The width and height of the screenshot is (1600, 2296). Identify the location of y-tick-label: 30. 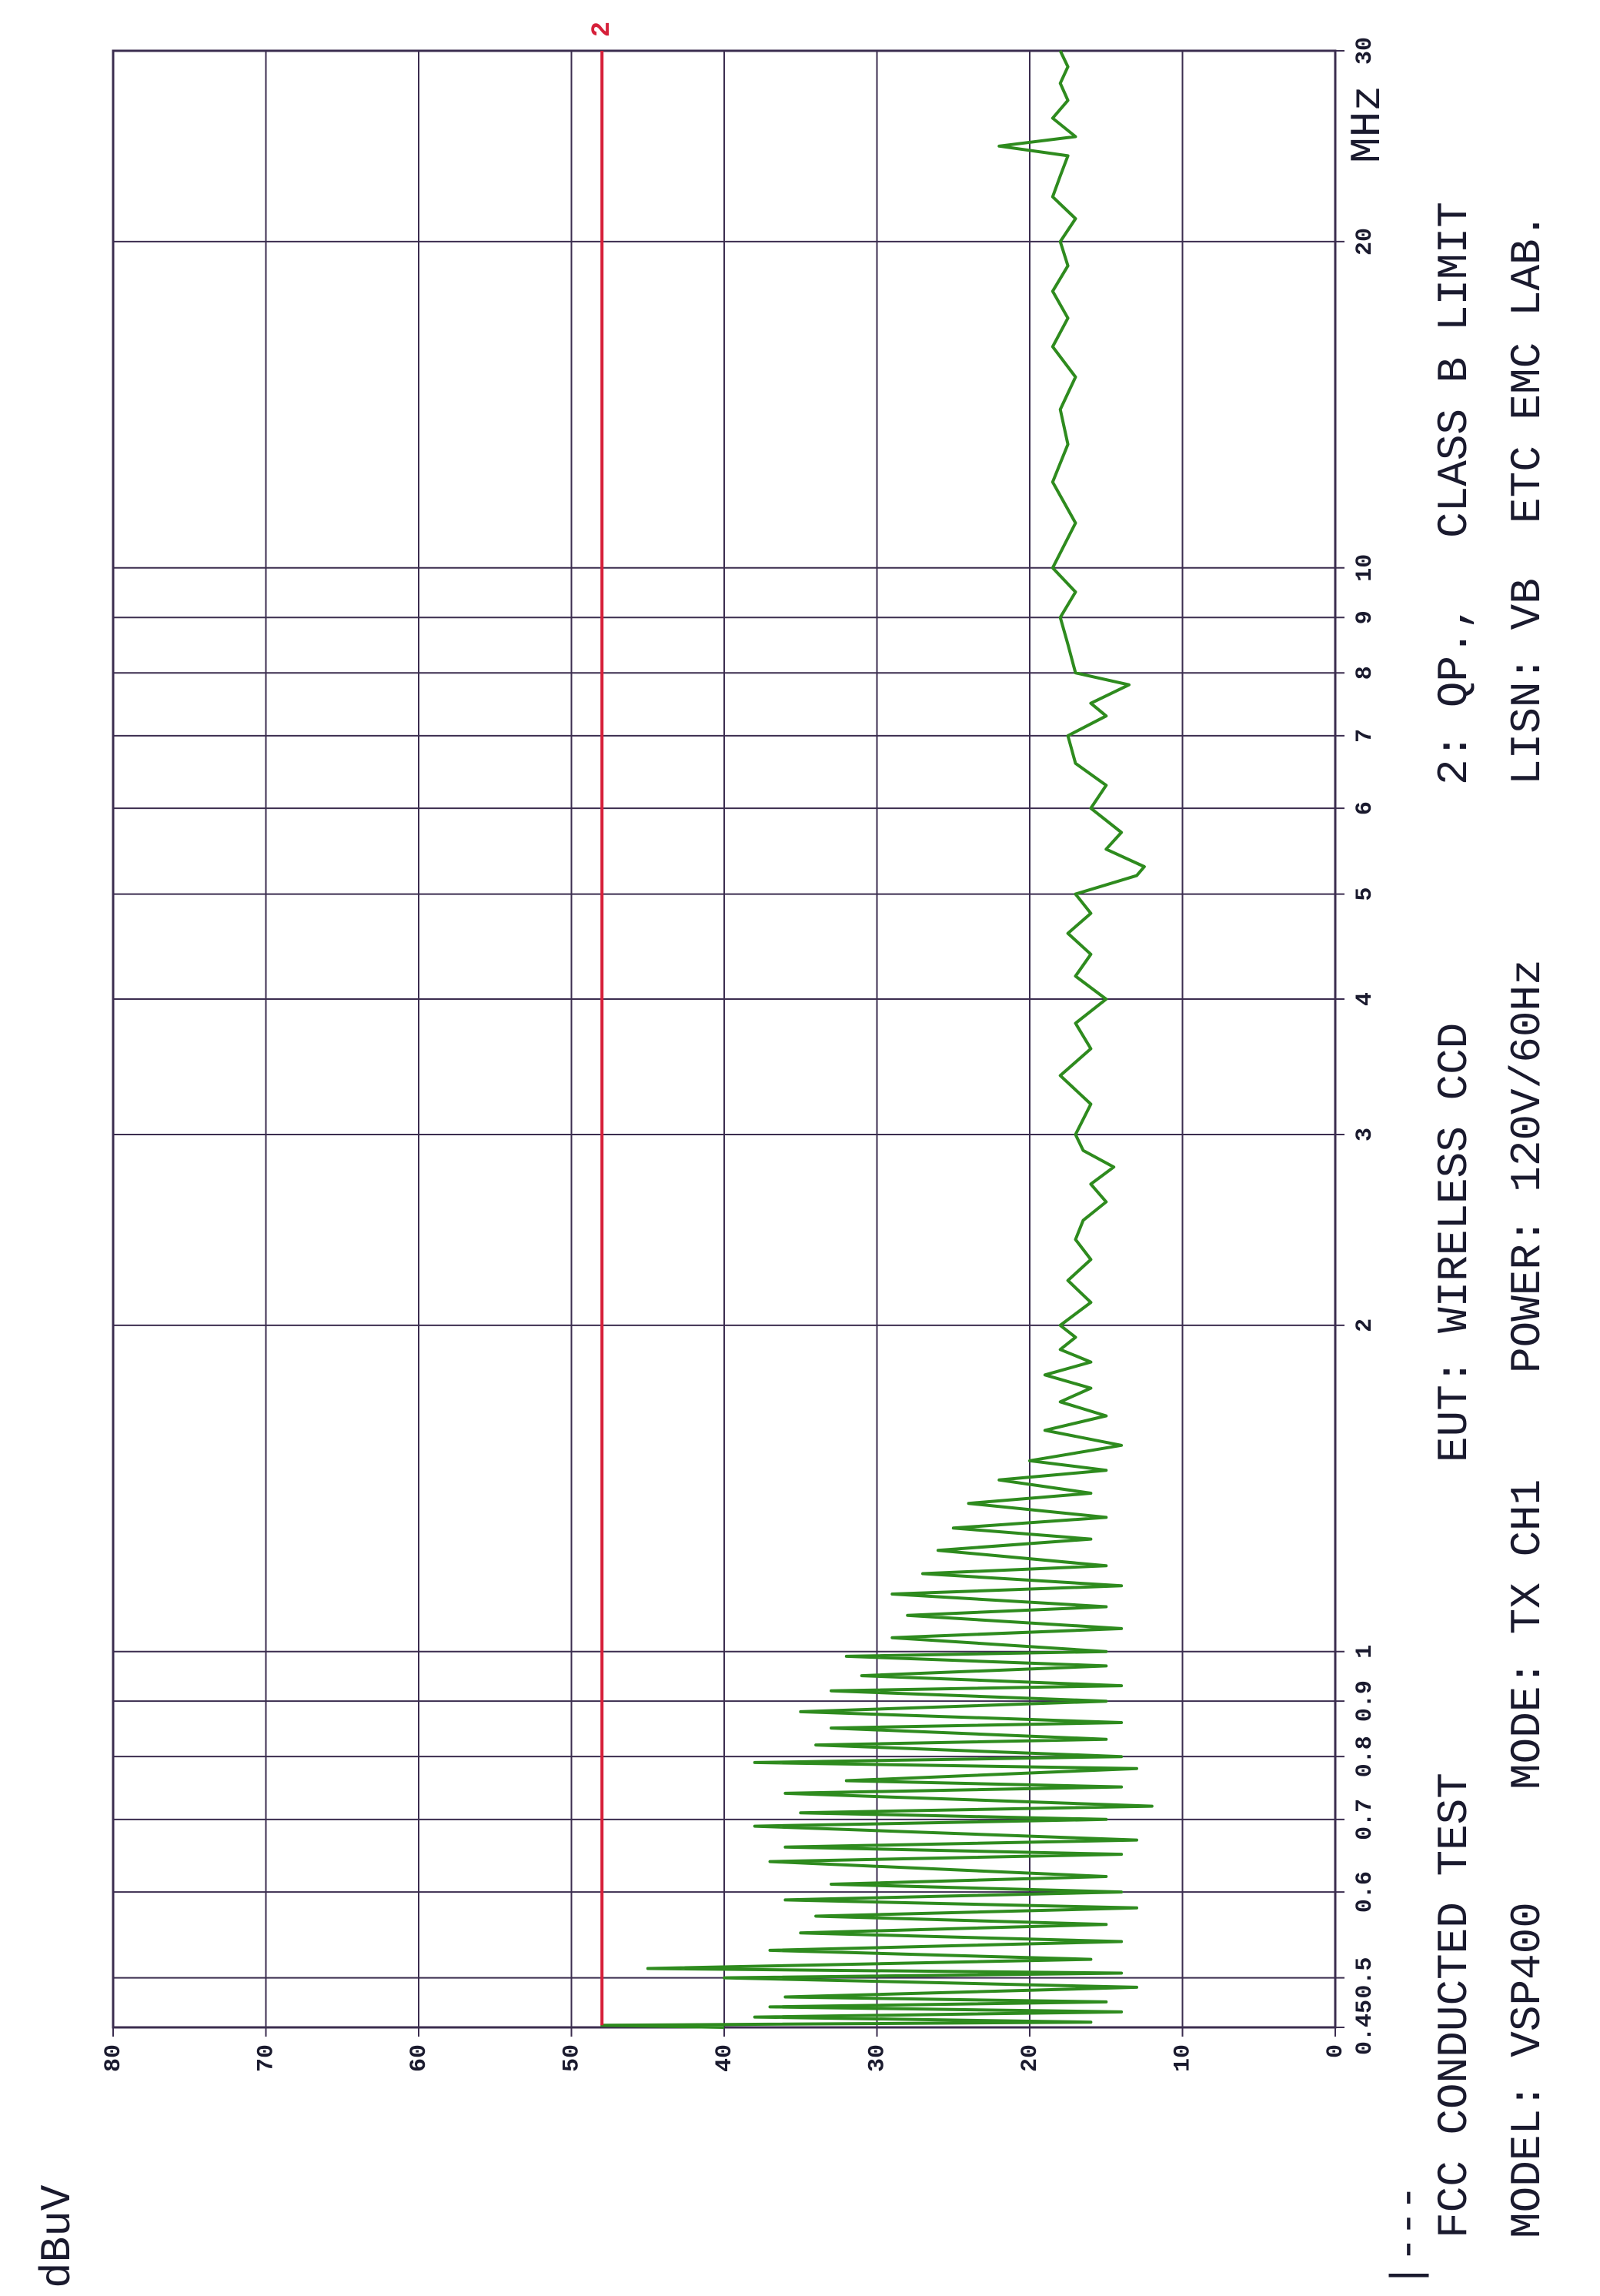
(877, 2058).